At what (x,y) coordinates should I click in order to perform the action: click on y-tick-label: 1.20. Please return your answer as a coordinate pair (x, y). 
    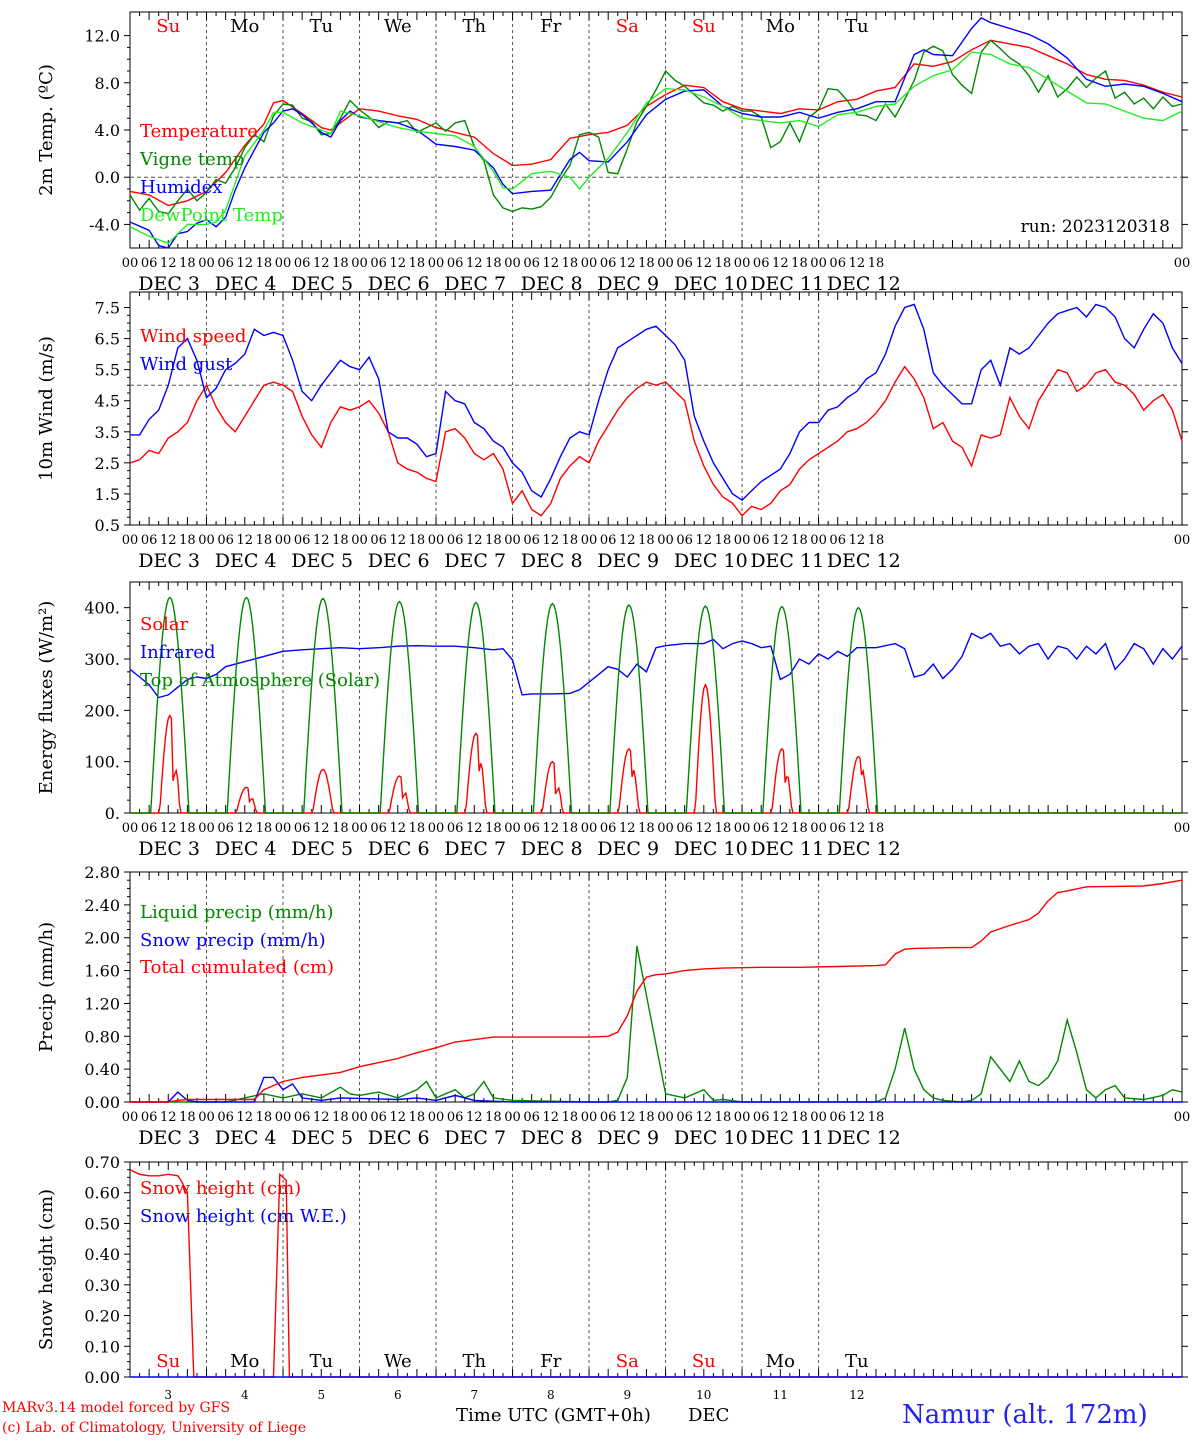
    Looking at the image, I should click on (102, 1003).